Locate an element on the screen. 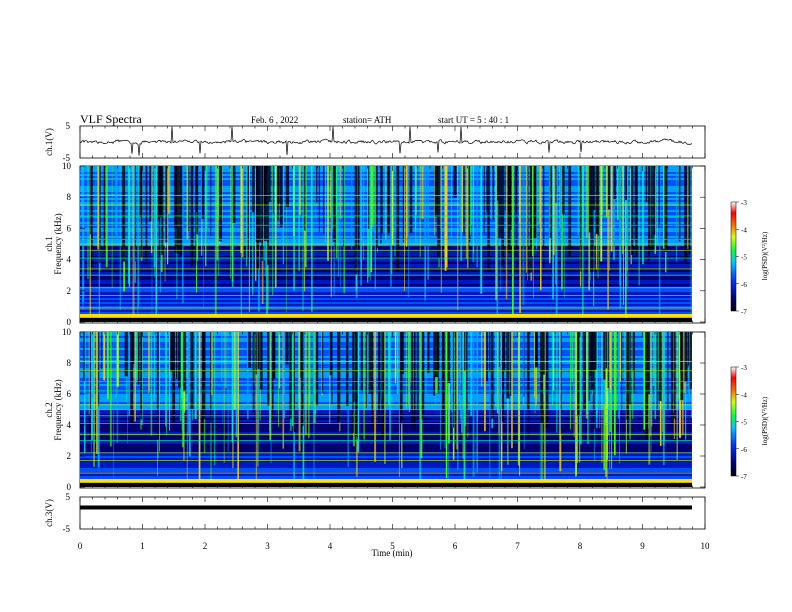  x-tick-label: 2 is located at coordinates (205, 546).